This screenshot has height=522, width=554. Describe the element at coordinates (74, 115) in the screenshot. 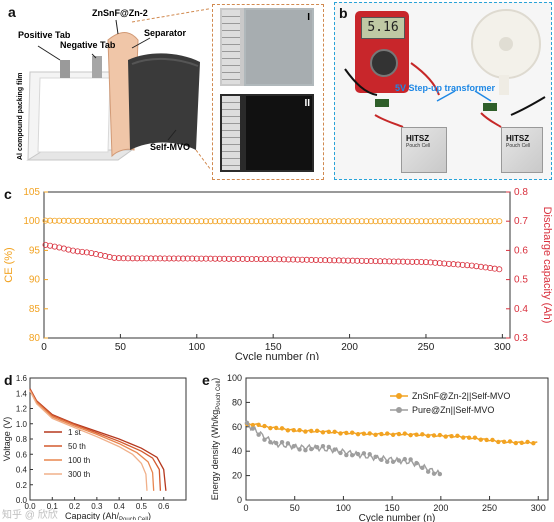

I see `zn-anode-sheet` at that location.